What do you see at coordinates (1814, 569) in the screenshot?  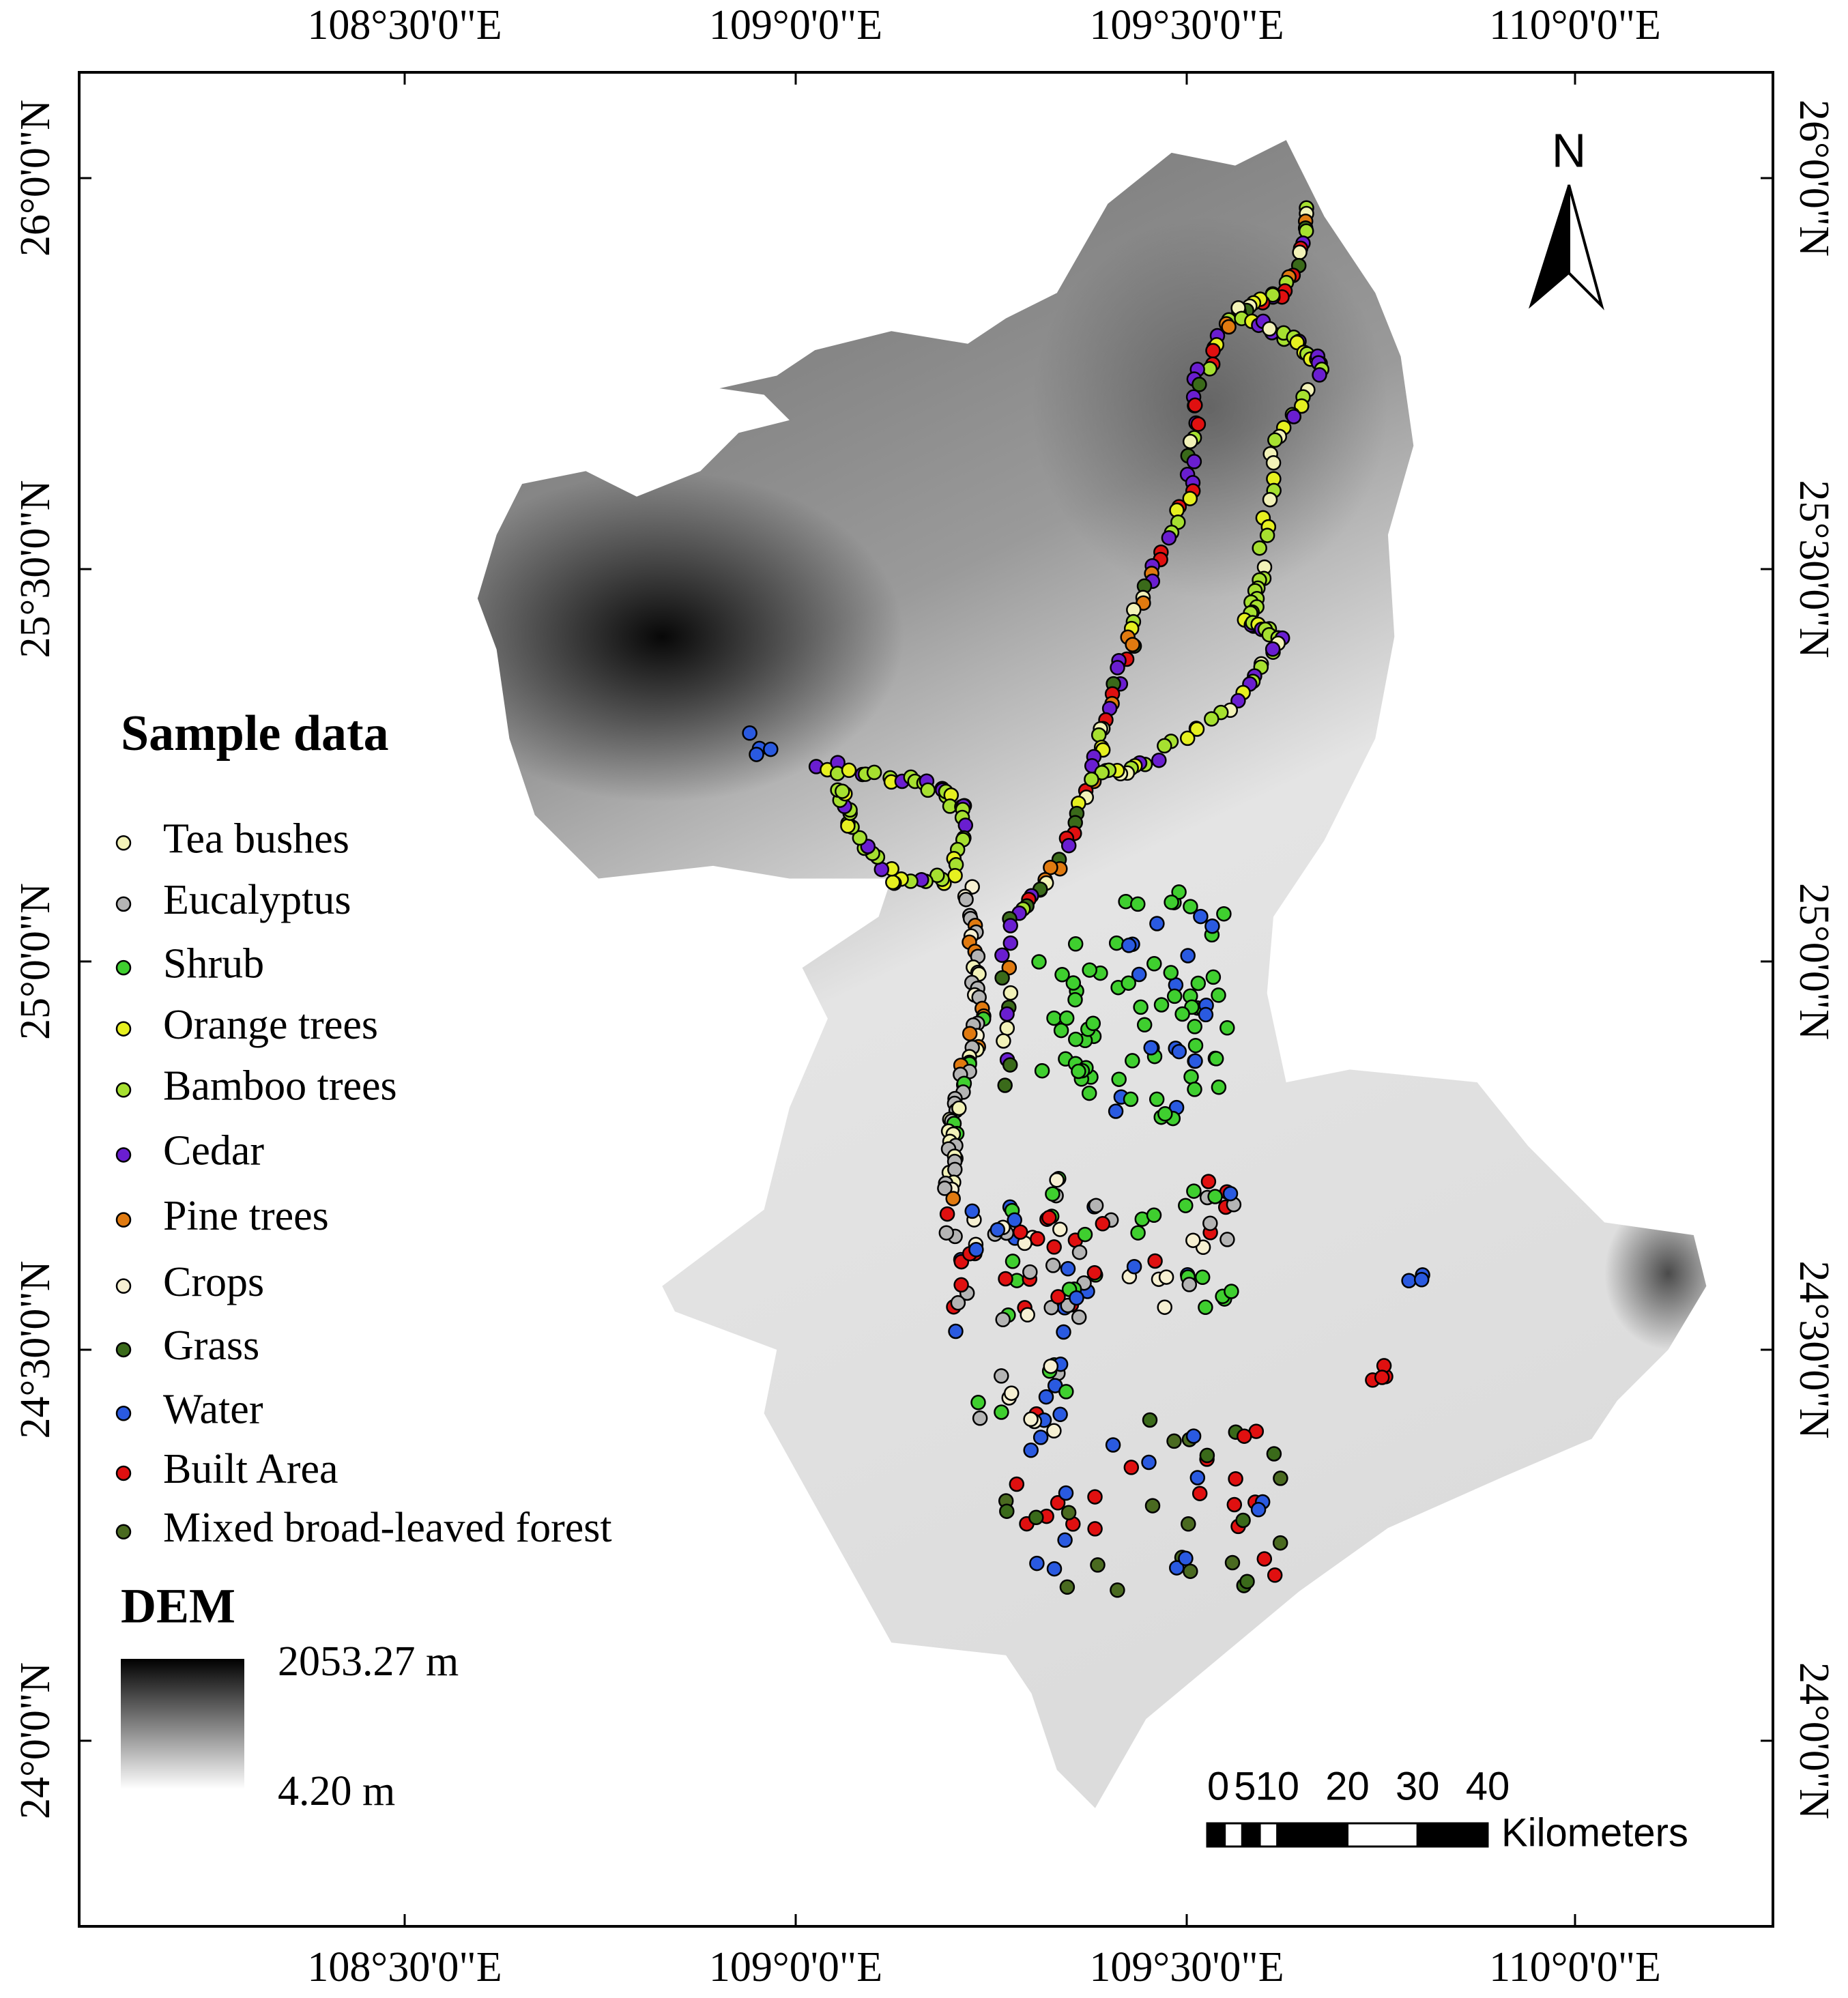 I see `lat-label: 25°30'0"N` at bounding box center [1814, 569].